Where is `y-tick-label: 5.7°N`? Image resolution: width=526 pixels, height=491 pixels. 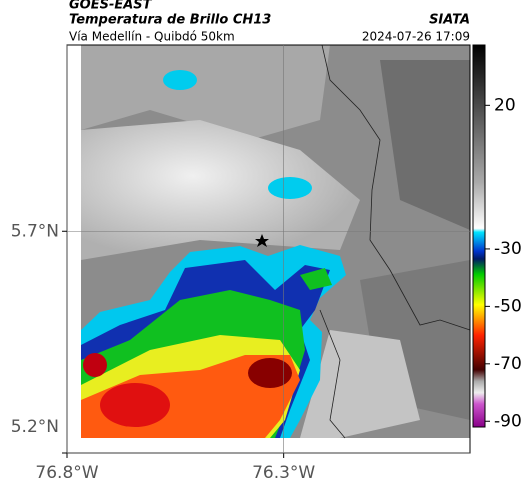 y-tick-label: 5.7°N is located at coordinates (35, 231).